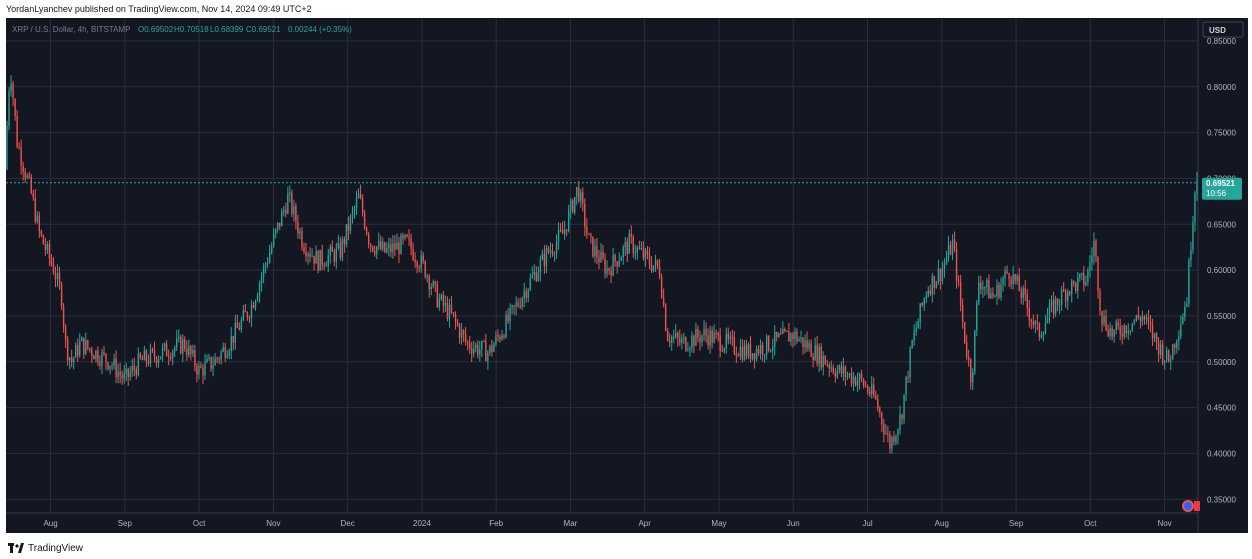 The image size is (1252, 559). What do you see at coordinates (1188, 506) in the screenshot?
I see `event-marker-icon` at bounding box center [1188, 506].